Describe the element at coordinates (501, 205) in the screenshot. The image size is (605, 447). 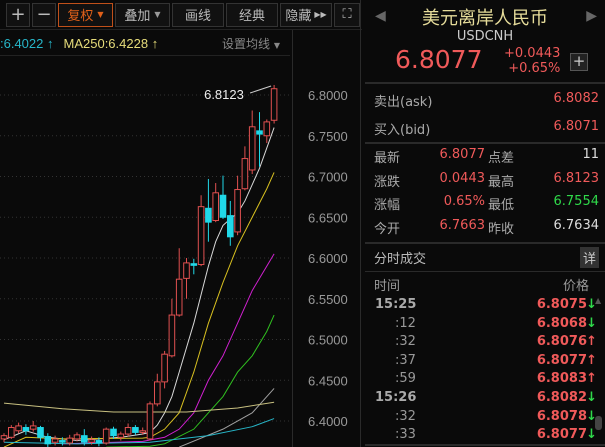
I see `stat-label: 最低` at that location.